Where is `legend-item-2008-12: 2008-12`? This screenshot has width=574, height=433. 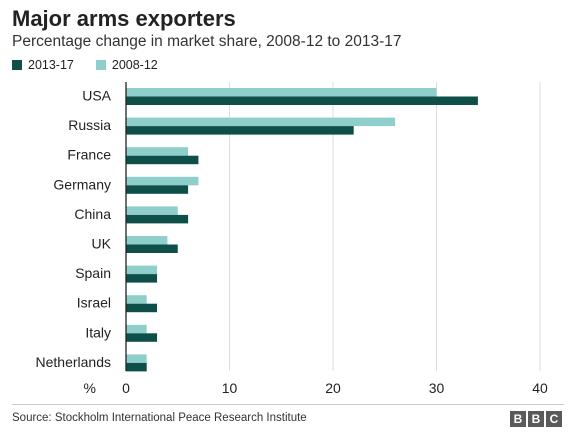
legend-item-2008-12: 2008-12 is located at coordinates (126, 65).